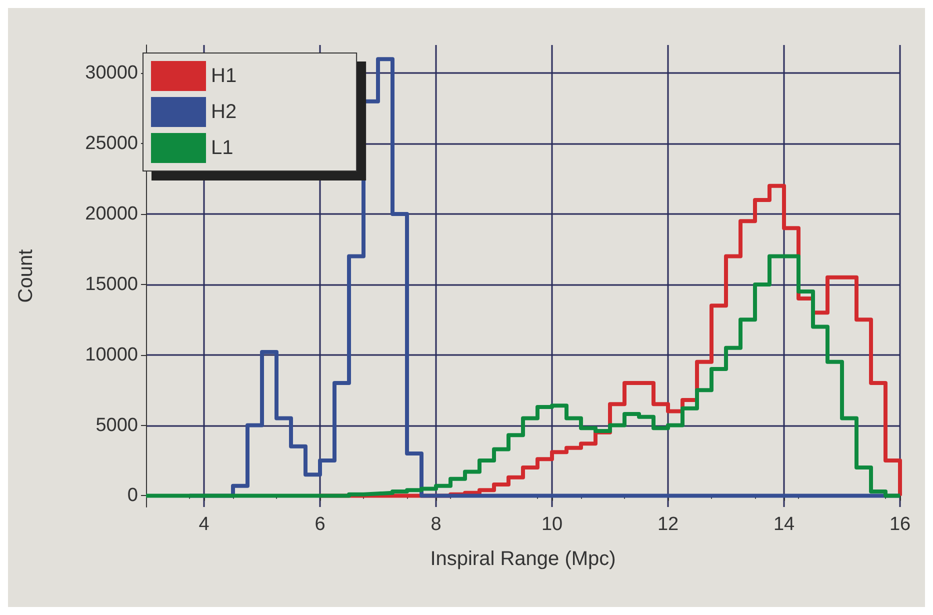  Describe the element at coordinates (111, 284) in the screenshot. I see `y-tick-label: 15000` at that location.